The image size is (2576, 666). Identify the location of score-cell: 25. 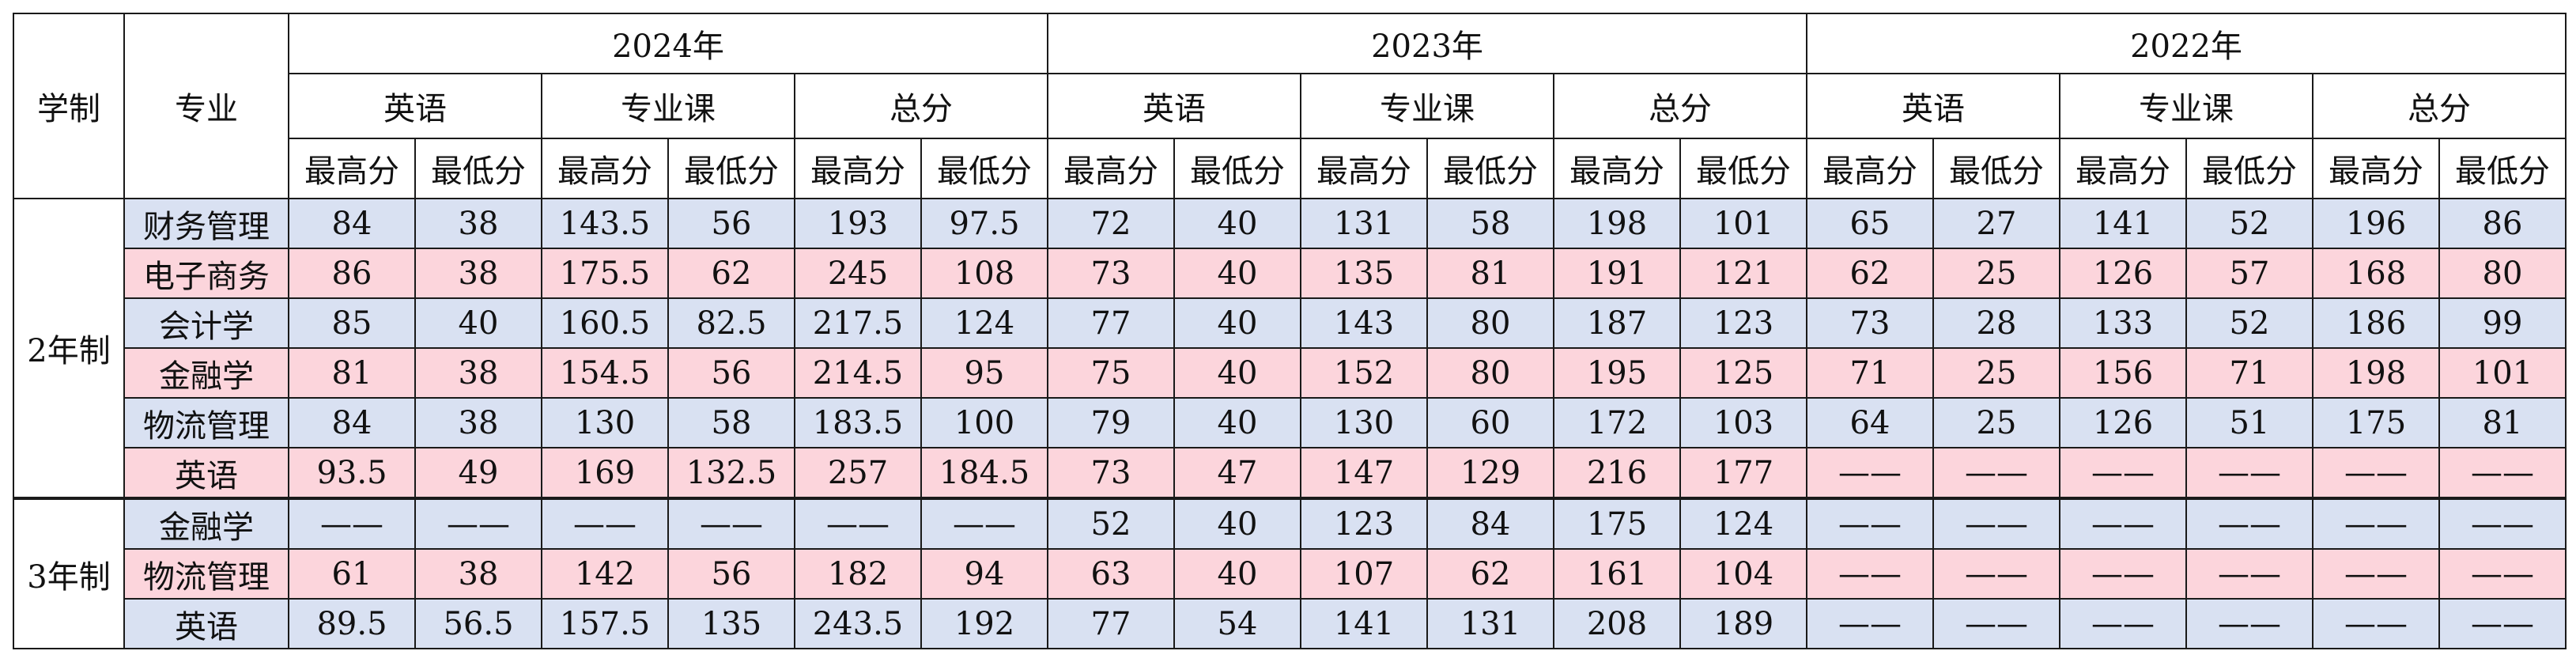
(1996, 423).